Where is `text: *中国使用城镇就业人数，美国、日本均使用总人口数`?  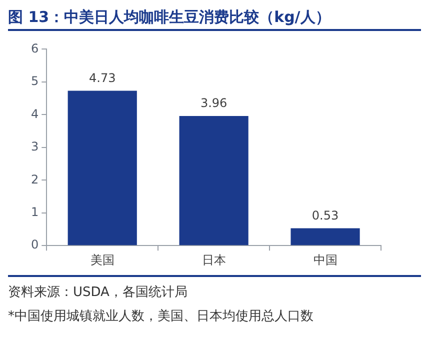
text: *中国使用城镇就业人数，美国、日本均使用总人口数 is located at coordinates (161, 317).